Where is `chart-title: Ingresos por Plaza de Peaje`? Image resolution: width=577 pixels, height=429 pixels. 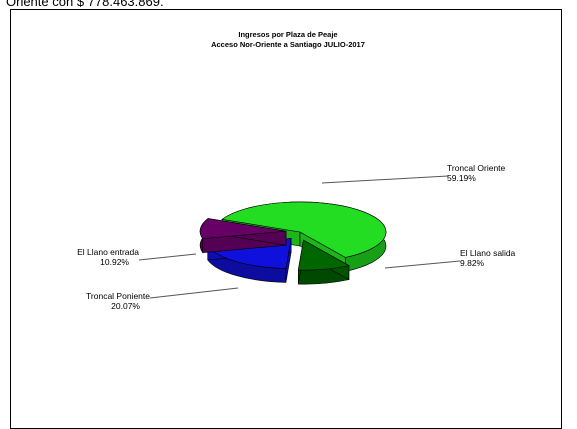
chart-title: Ingresos por Plaza de Peaje is located at coordinates (287, 34).